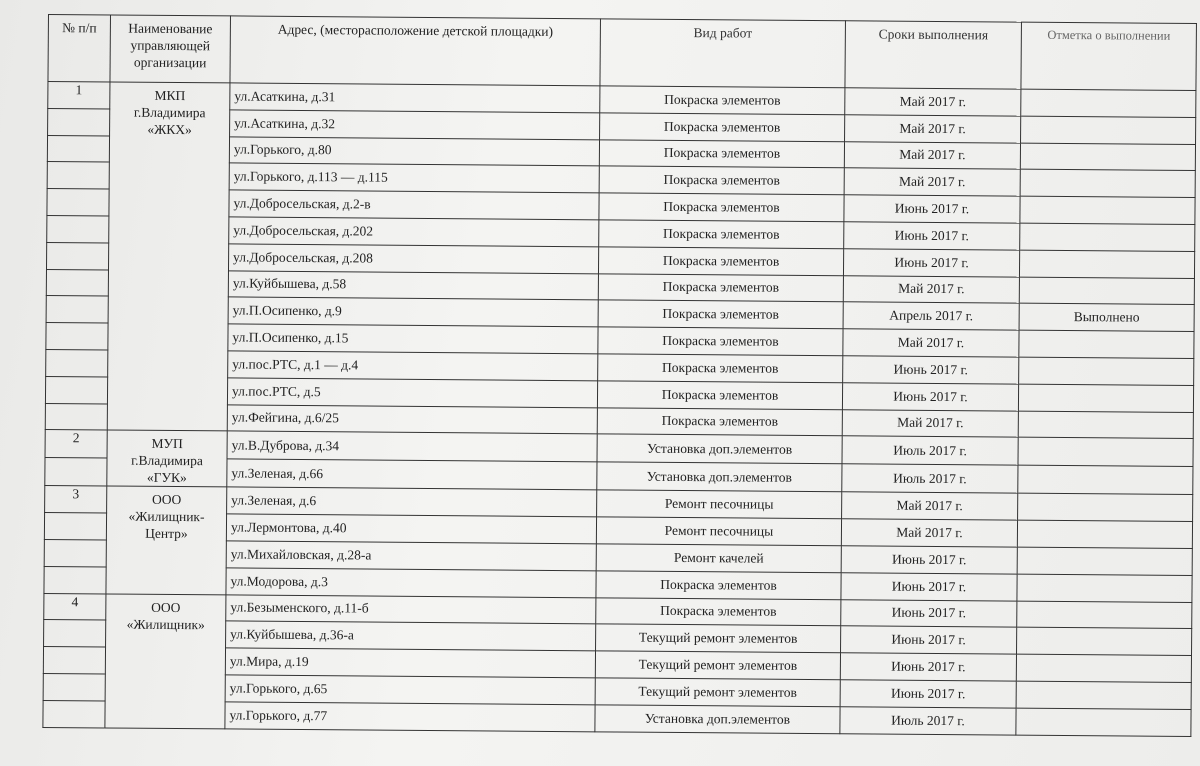 Image resolution: width=1200 pixels, height=766 pixels. Describe the element at coordinates (79, 48) in the screenshot. I see `header-number: № п/п` at that location.